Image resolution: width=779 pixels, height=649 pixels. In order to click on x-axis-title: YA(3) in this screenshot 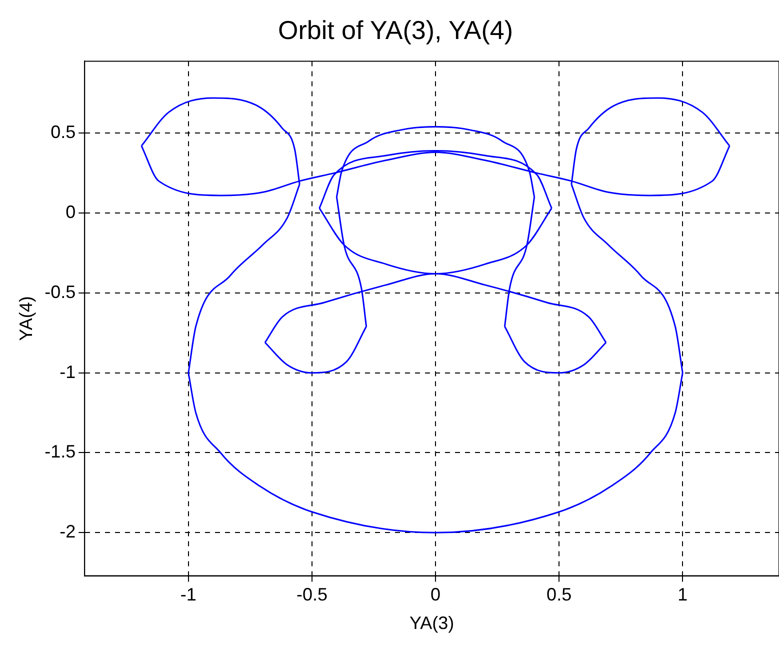, I will do `click(431, 623)`.